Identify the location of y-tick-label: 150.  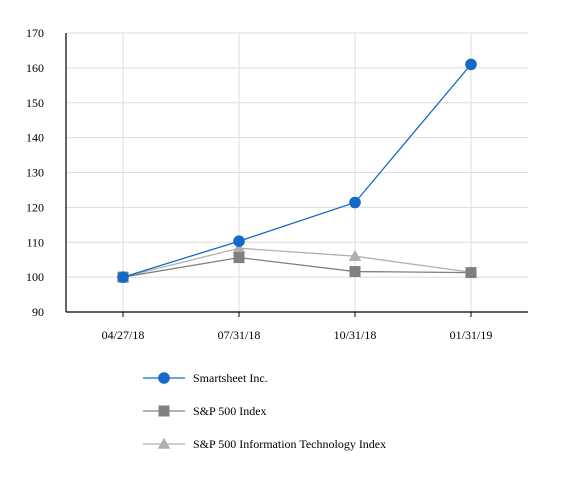
(35, 103).